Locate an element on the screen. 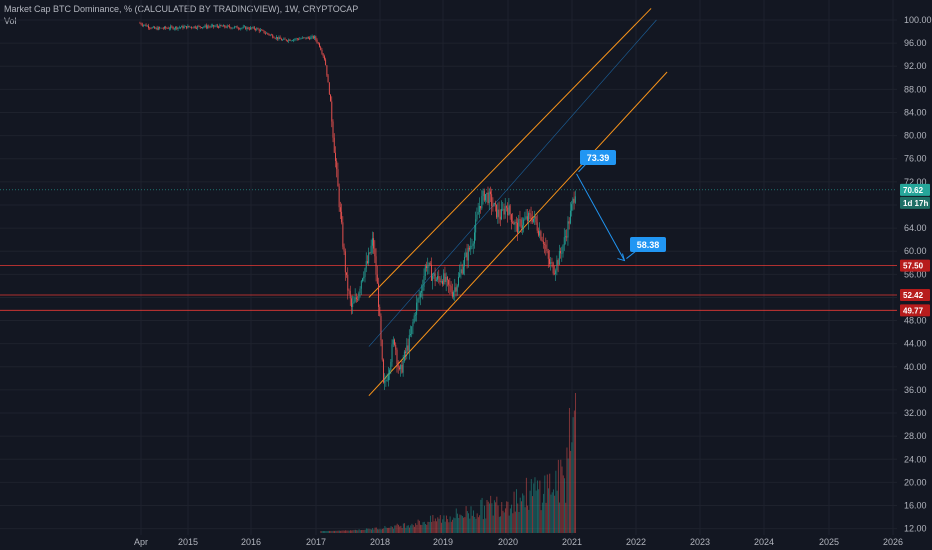 Image resolution: width=932 pixels, height=550 pixels. x-tick-label: 2021 is located at coordinates (572, 542).